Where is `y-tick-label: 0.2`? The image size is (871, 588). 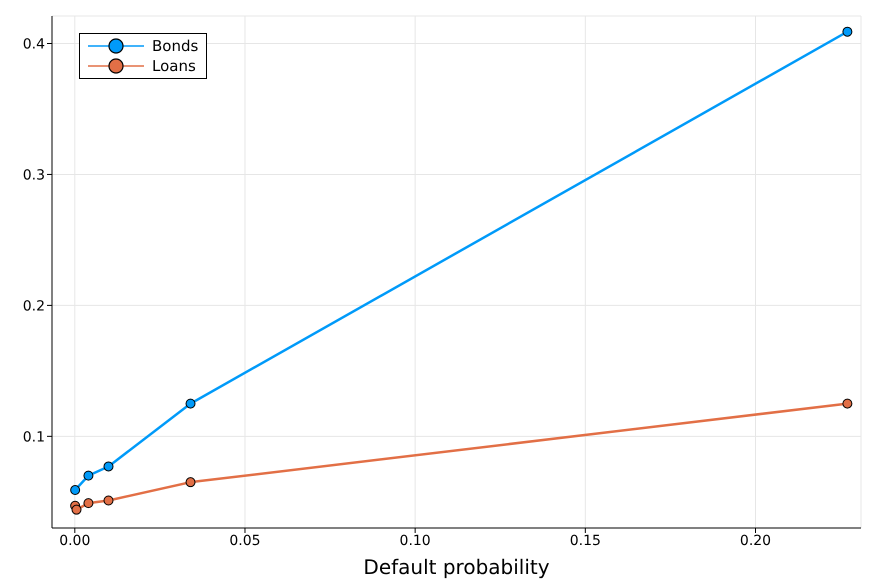 y-tick-label: 0.2 is located at coordinates (33, 306).